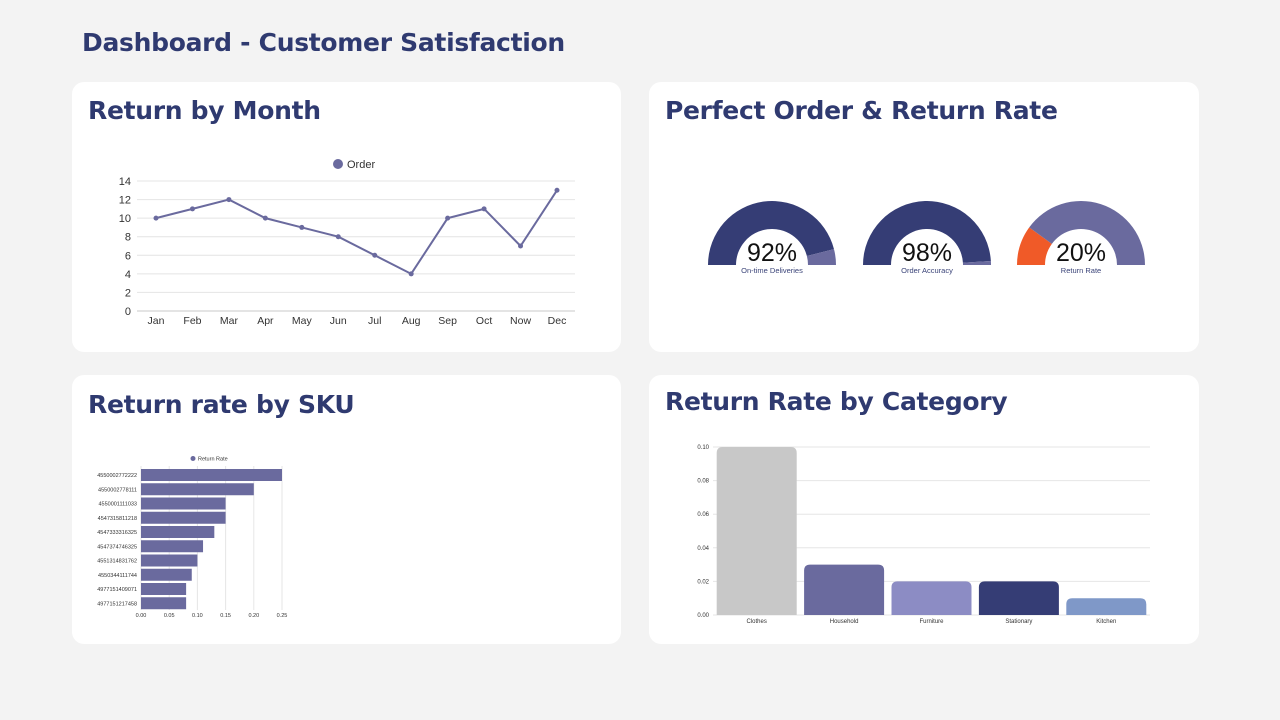  I want to click on y-tick-label: 8, so click(128, 238).